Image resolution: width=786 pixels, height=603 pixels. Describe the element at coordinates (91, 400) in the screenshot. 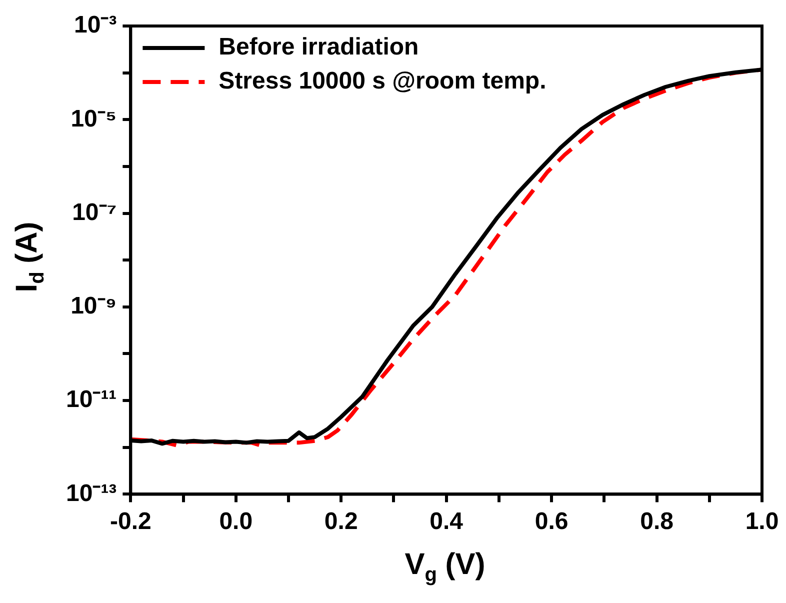

I see `y-tick-label: 10⁻¹¹` at that location.